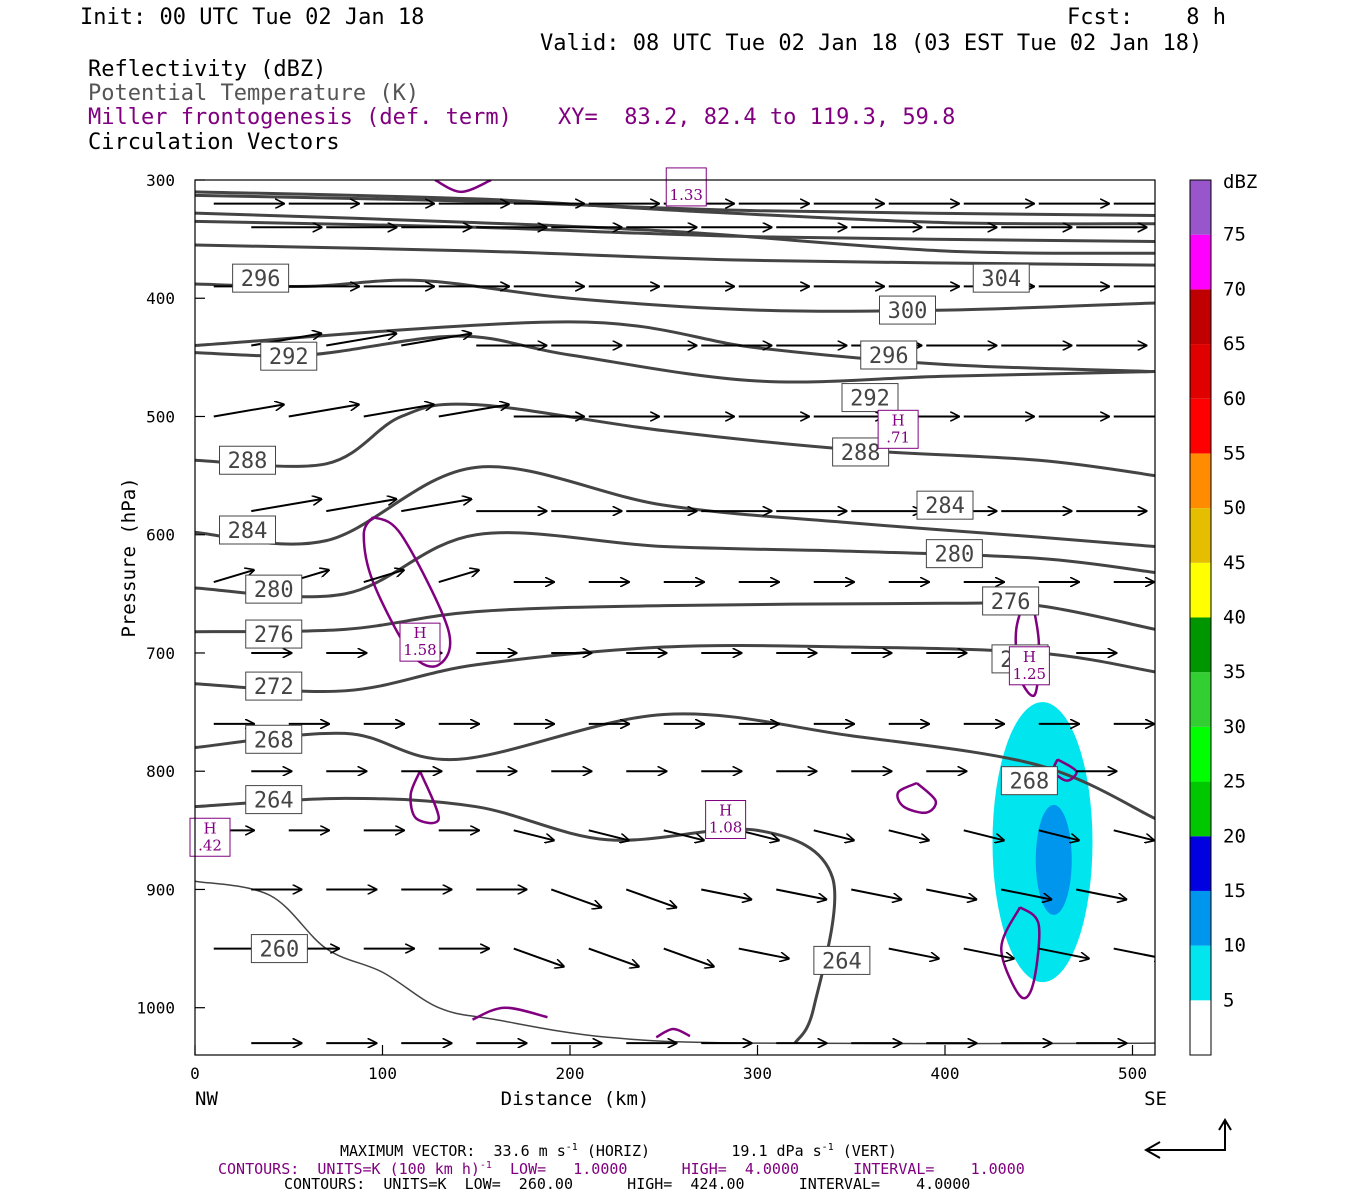  What do you see at coordinates (210, 845) in the screenshot?
I see `fronto-max-value: .42` at bounding box center [210, 845].